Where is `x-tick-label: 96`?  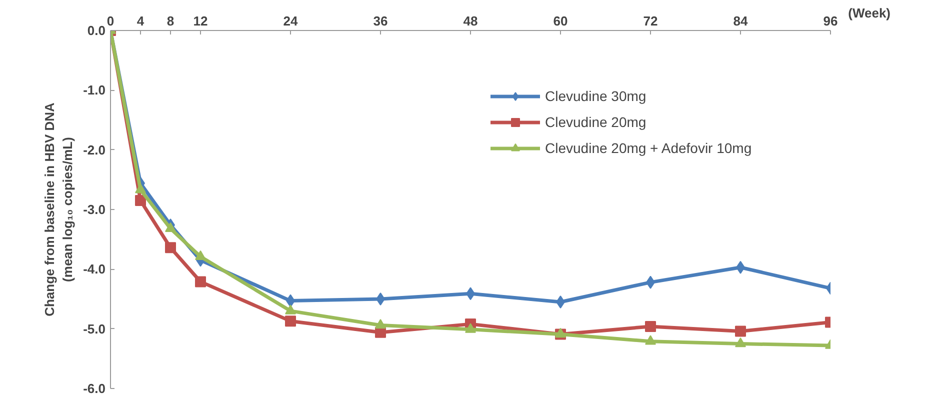 x-tick-label: 96 is located at coordinates (830, 21).